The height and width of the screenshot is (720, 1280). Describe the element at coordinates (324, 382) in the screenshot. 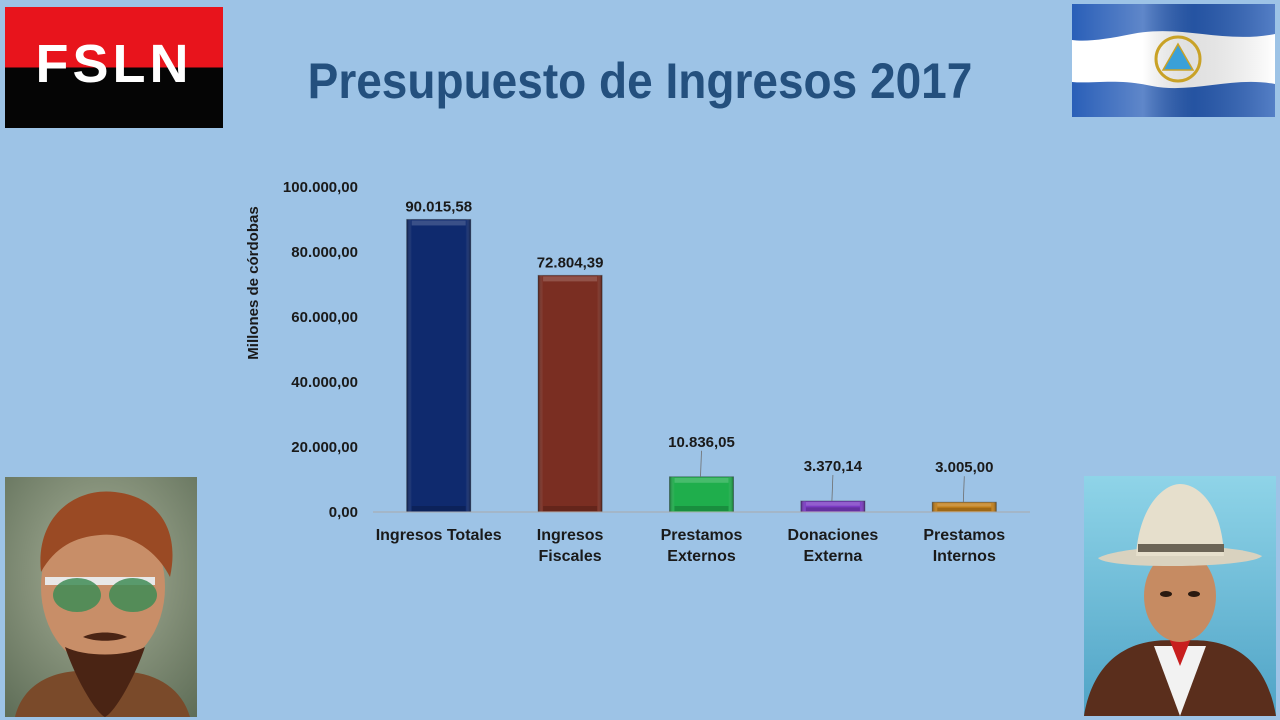

I see `y-tick-label: 40.000,00` at that location.